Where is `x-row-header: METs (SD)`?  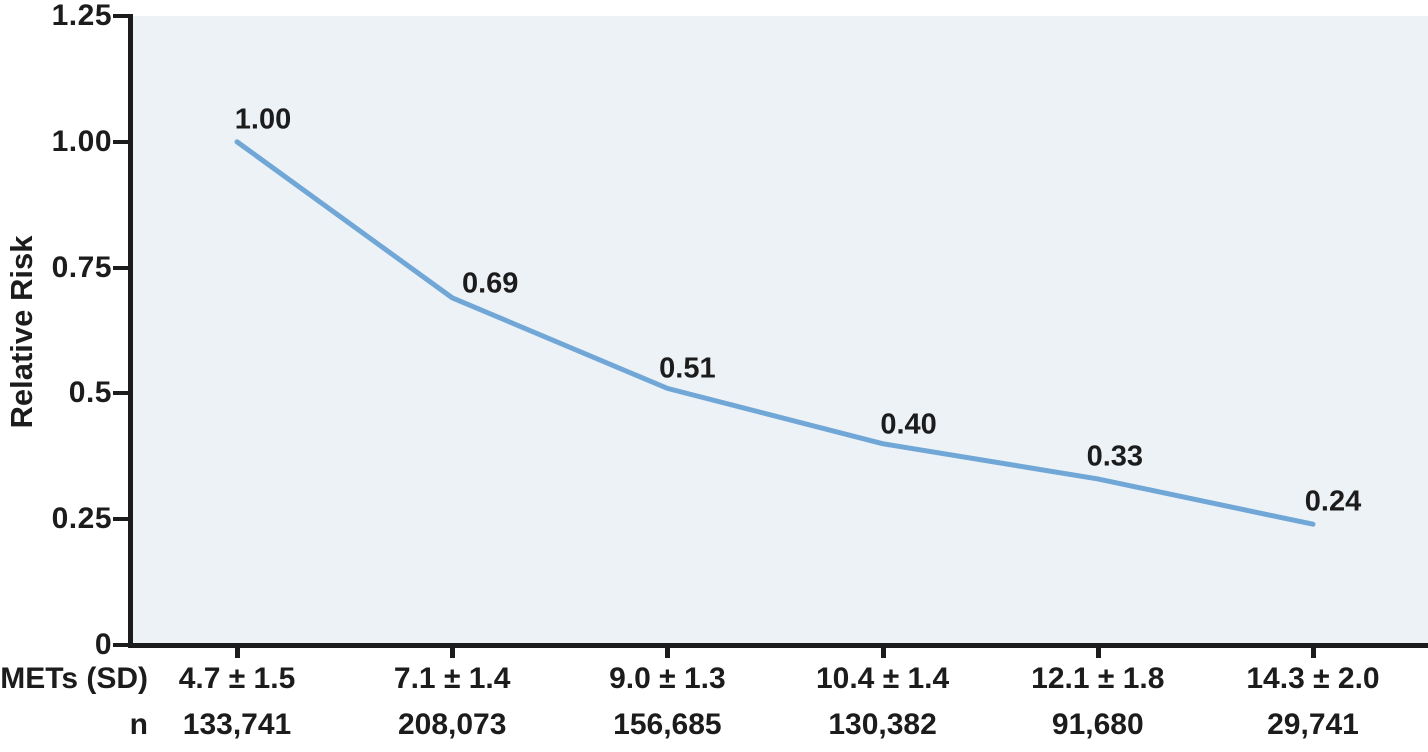 x-row-header: METs (SD) is located at coordinates (74, 678).